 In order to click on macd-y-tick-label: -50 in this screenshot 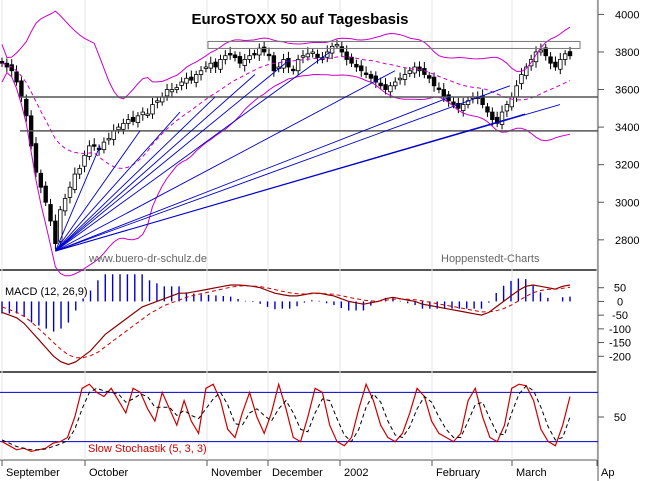, I will do `click(620, 316)`.